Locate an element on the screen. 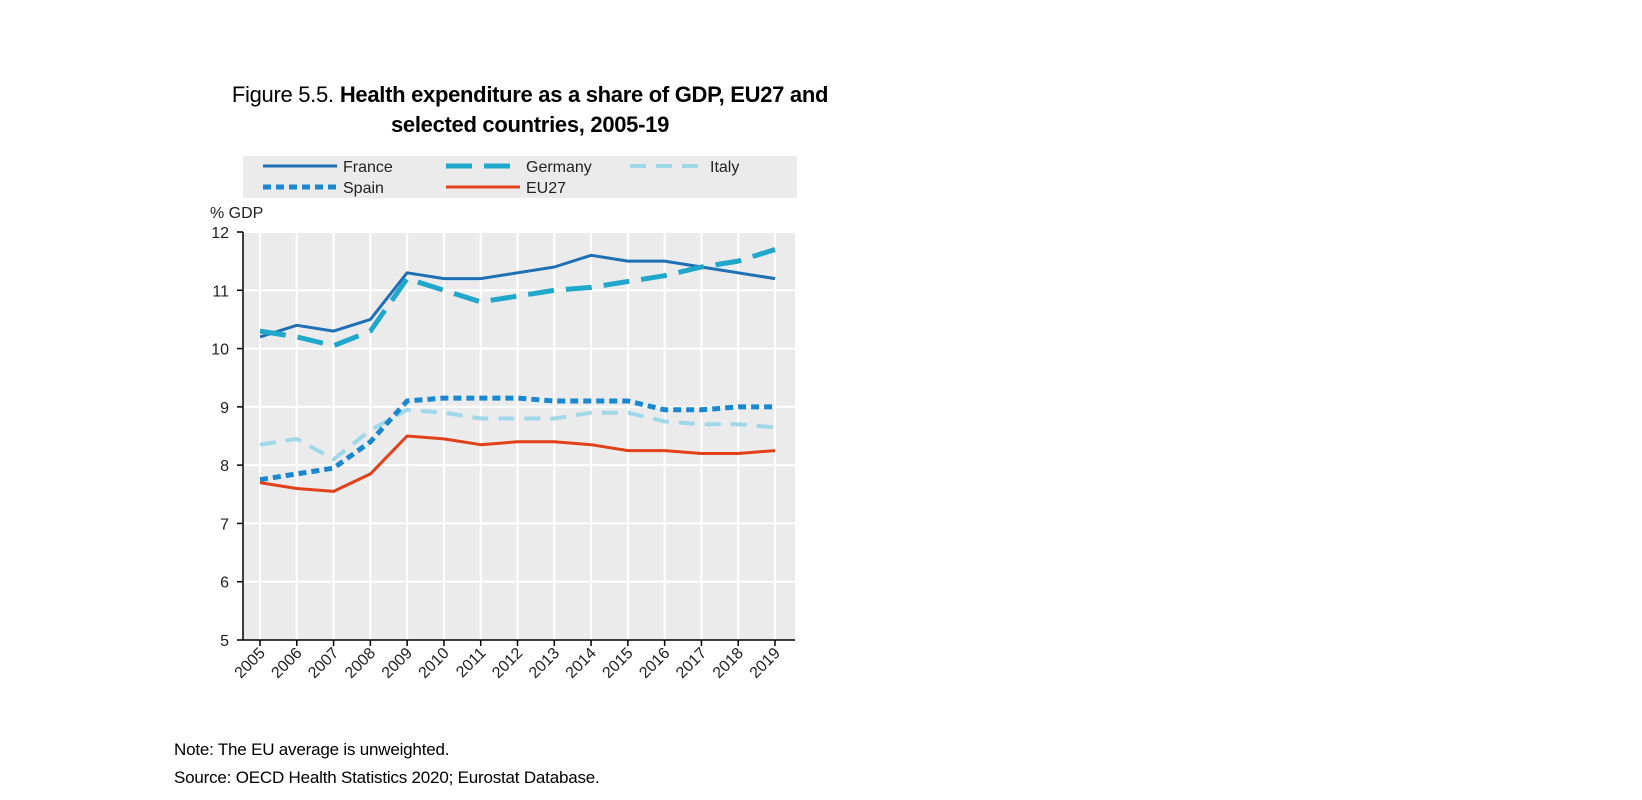 This screenshot has height=800, width=1642. legend-label-spain: Spain is located at coordinates (363, 188).